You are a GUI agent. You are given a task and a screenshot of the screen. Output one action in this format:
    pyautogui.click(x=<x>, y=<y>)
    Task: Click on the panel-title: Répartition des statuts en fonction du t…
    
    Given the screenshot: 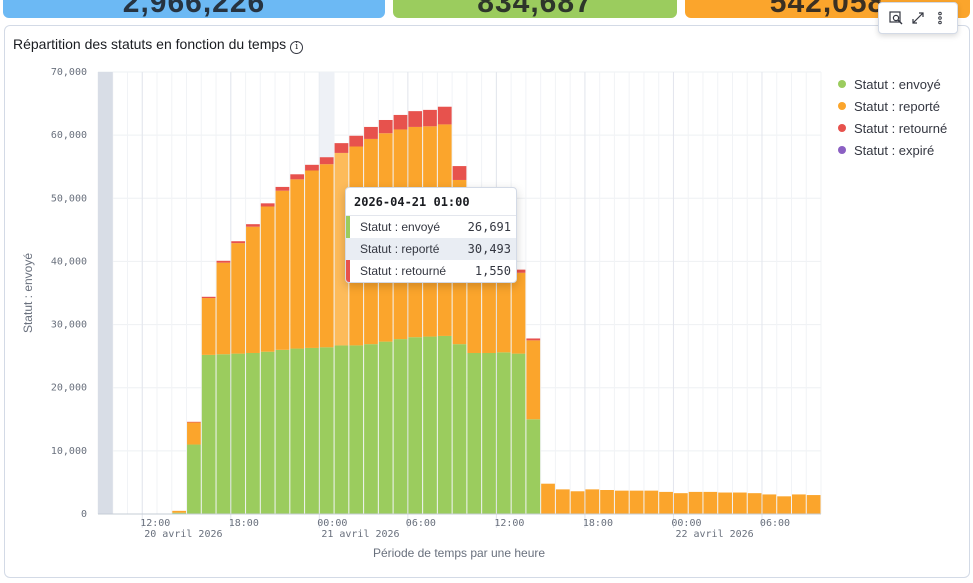 What is the action you would take?
    pyautogui.click(x=158, y=45)
    